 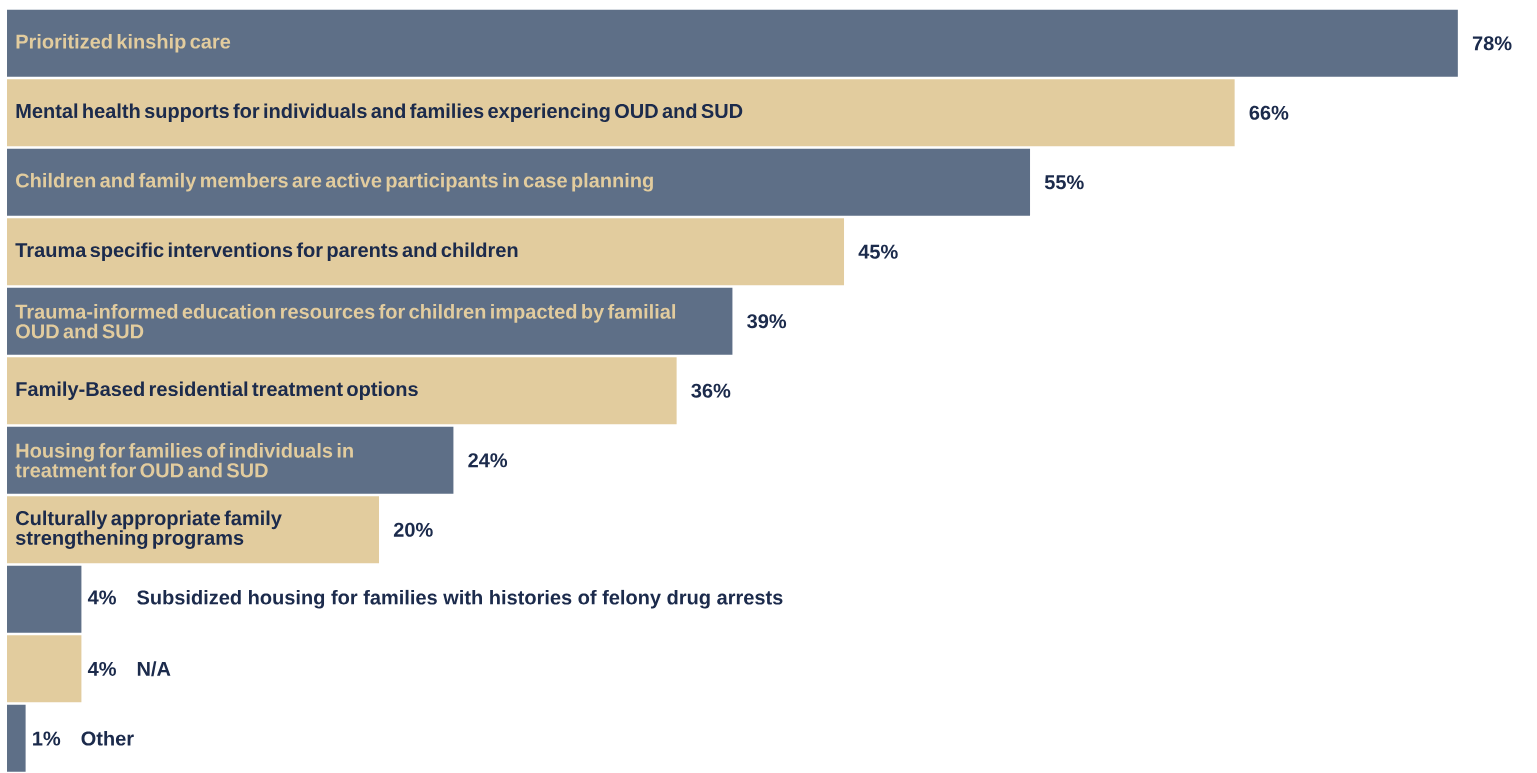 I want to click on data-label: 66%, so click(x=1269, y=112).